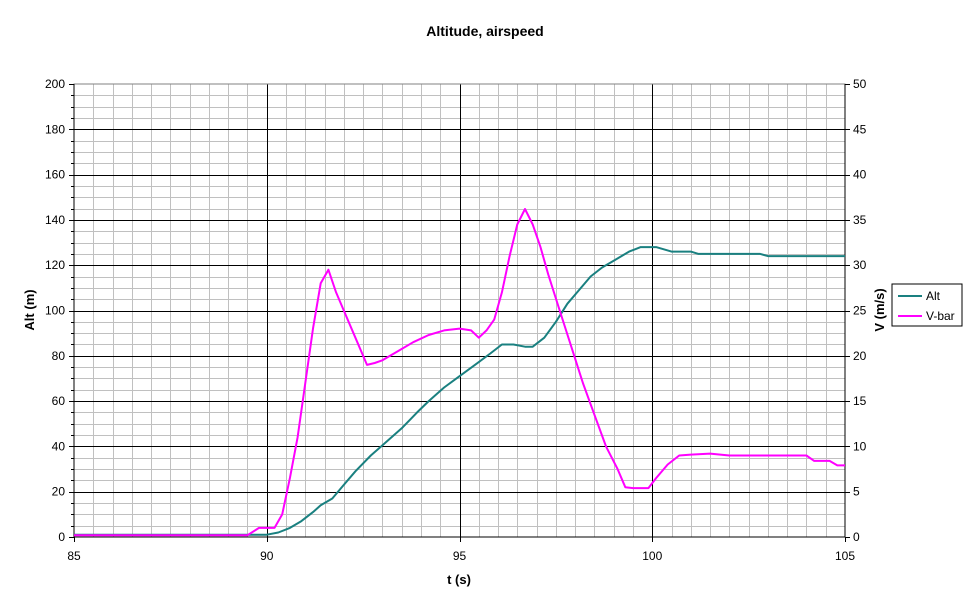  What do you see at coordinates (55, 311) in the screenshot?
I see `left-tick-label: 100` at bounding box center [55, 311].